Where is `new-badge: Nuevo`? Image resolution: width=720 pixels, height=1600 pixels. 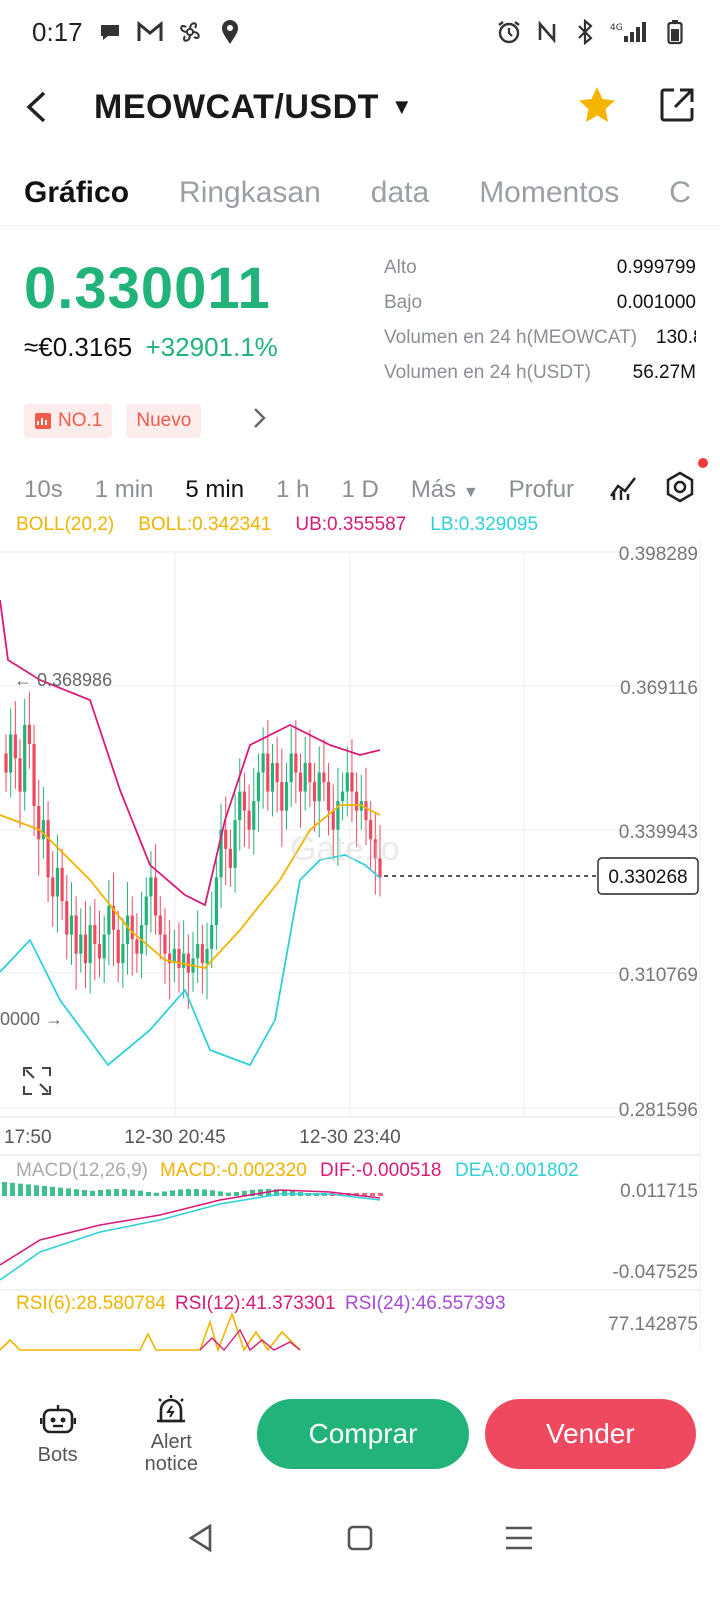 new-badge: Nuevo is located at coordinates (164, 421).